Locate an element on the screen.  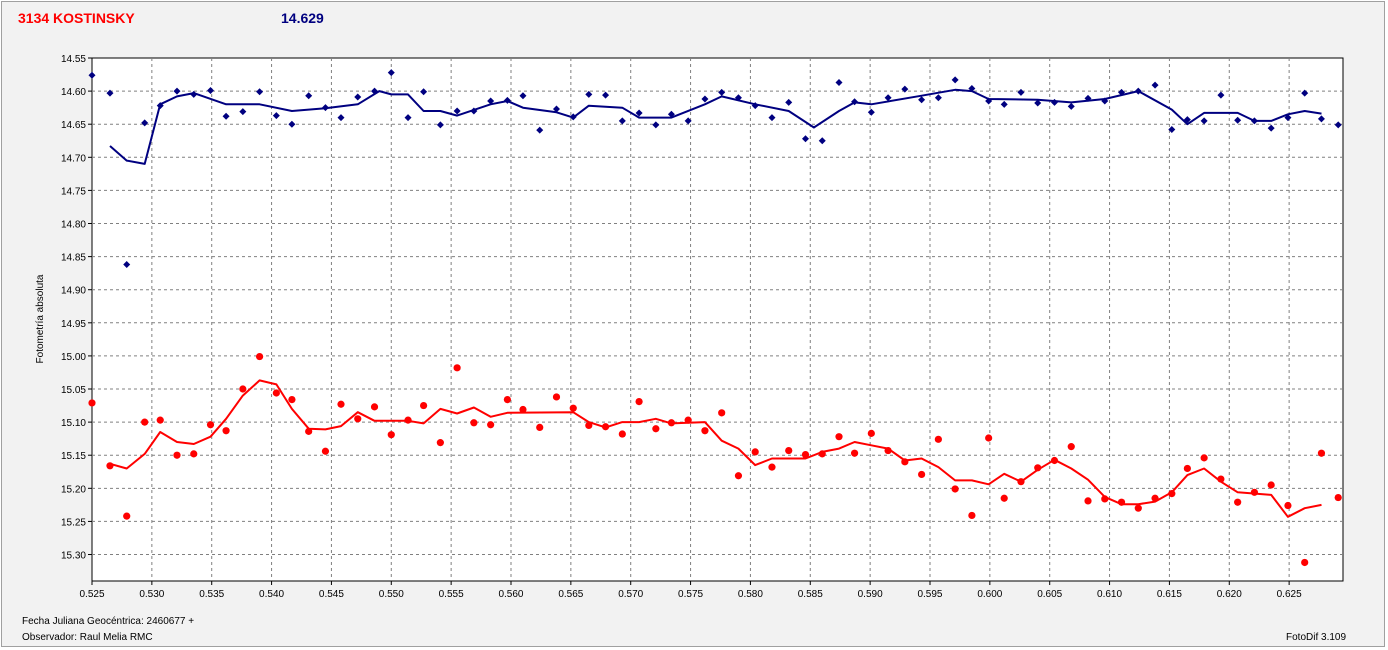
x-tick-label: 0.585 is located at coordinates (810, 594).